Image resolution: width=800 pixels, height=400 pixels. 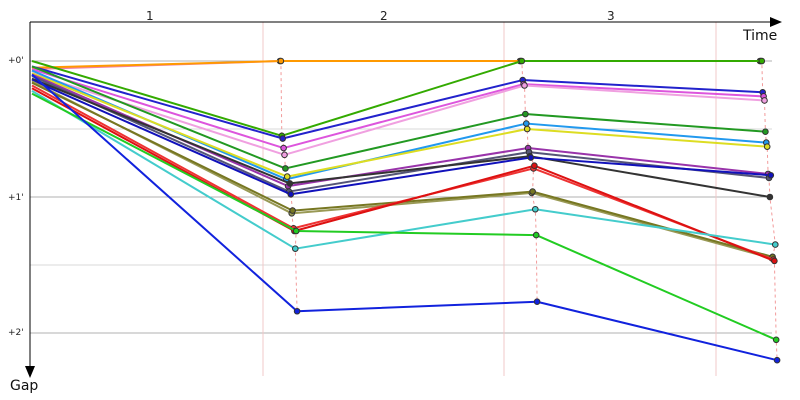 I want to click on lap-label-2: 2, so click(x=384, y=16).